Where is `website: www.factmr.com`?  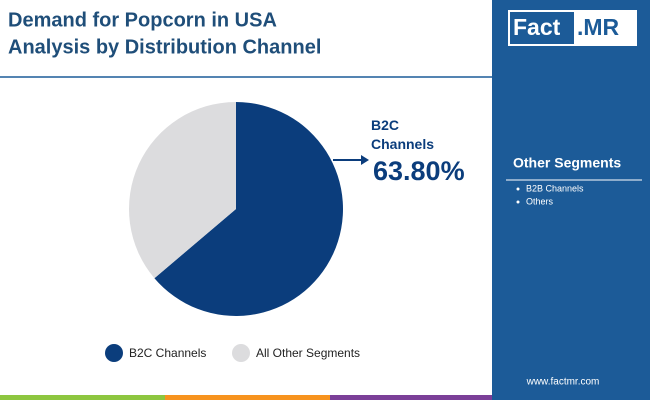
website: www.factmr.com is located at coordinates (563, 382).